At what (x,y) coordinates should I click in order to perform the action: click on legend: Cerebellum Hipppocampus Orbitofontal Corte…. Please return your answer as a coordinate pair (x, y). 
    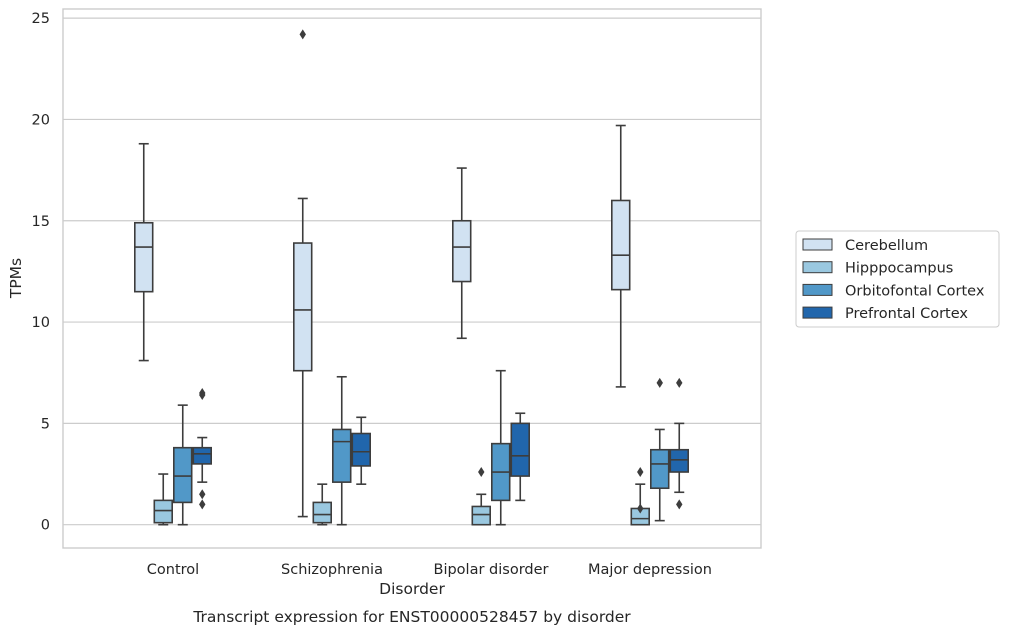
    Looking at the image, I should click on (897, 279).